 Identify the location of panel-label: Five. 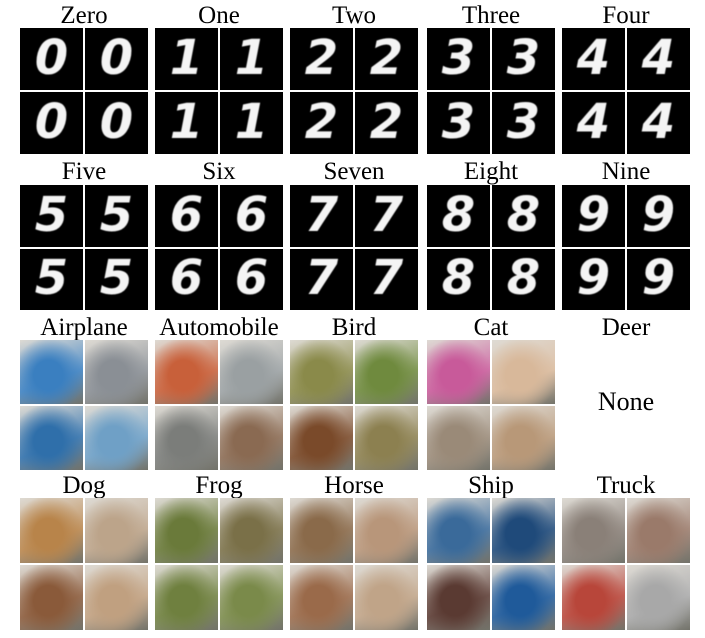
(84, 171).